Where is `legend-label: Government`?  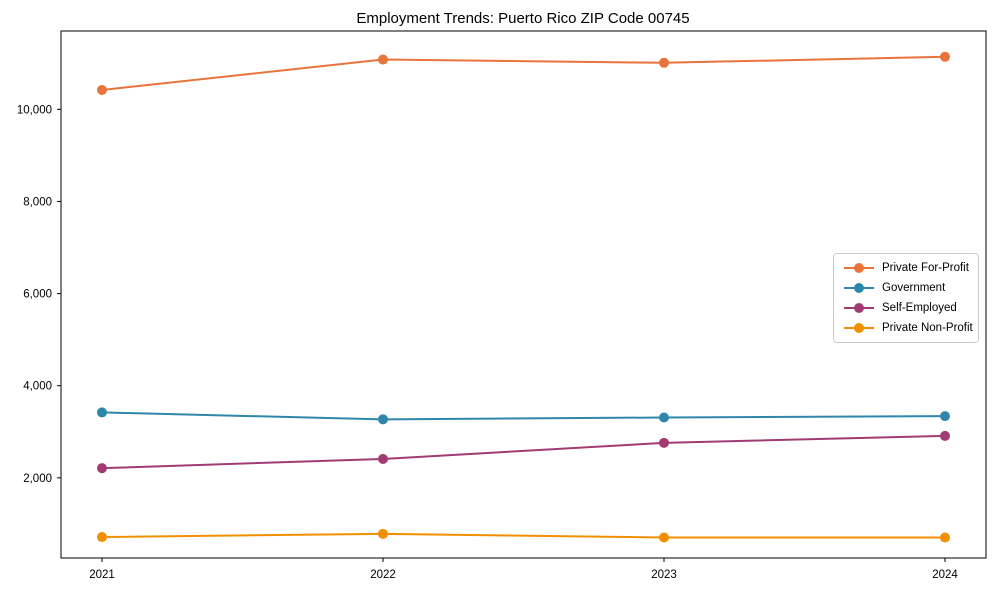 legend-label: Government is located at coordinates (914, 288).